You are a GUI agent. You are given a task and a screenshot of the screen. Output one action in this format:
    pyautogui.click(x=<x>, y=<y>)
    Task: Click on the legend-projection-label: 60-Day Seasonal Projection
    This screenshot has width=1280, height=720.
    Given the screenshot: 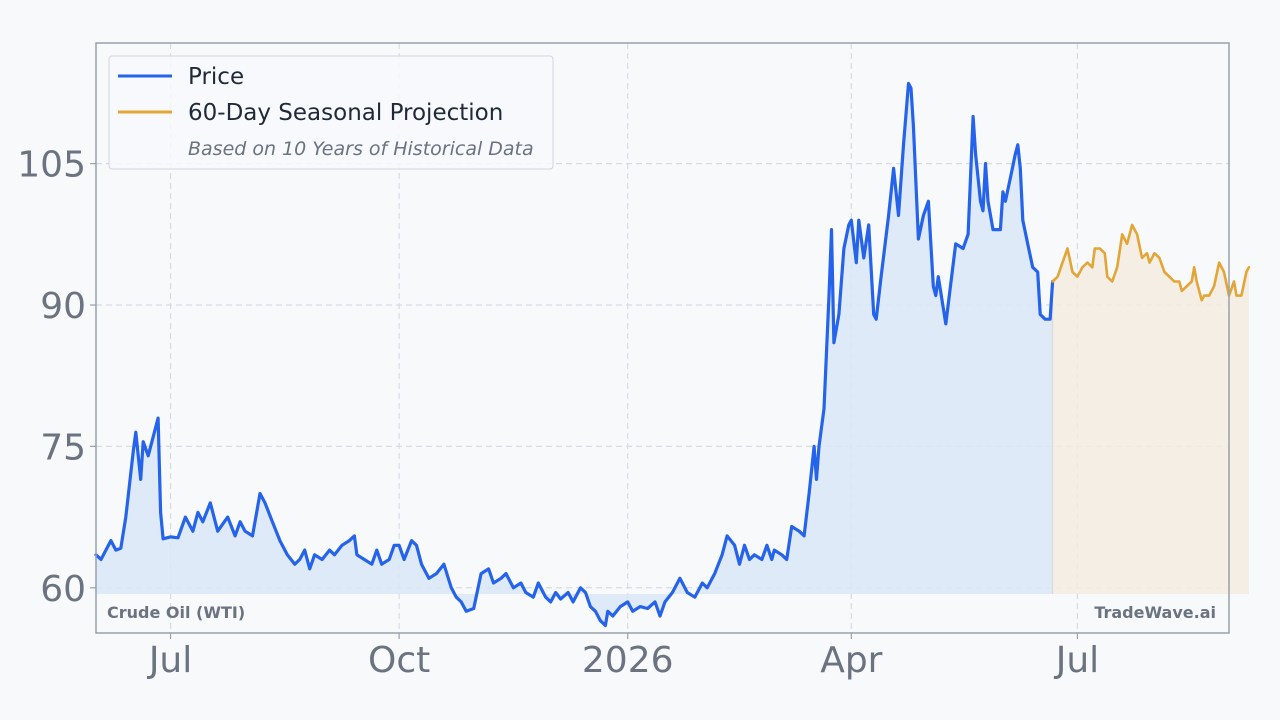 What is the action you would take?
    pyautogui.click(x=345, y=113)
    